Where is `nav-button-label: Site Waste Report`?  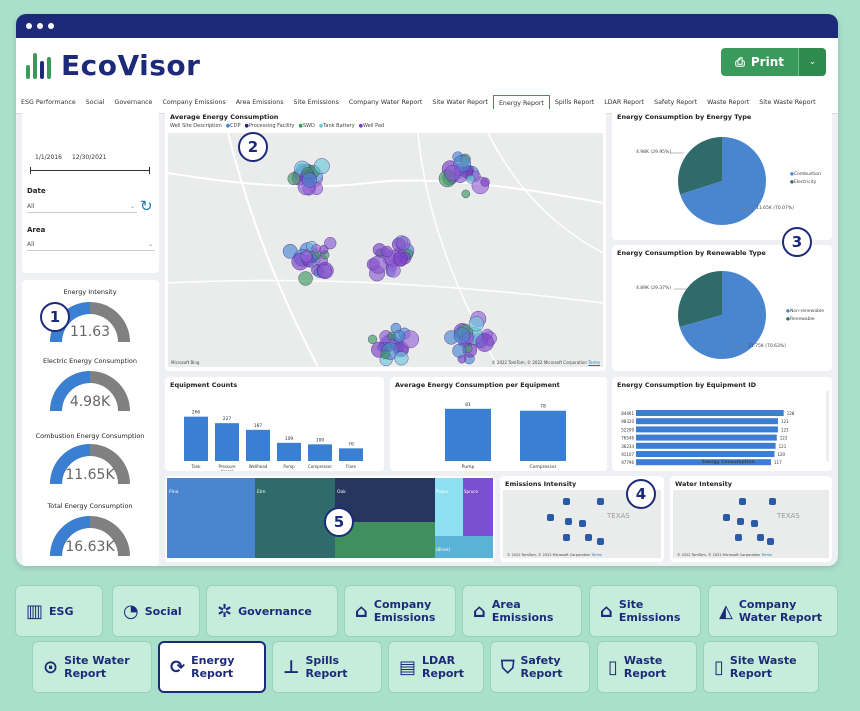
nav-button-label: Site Waste Report is located at coordinates (763, 667).